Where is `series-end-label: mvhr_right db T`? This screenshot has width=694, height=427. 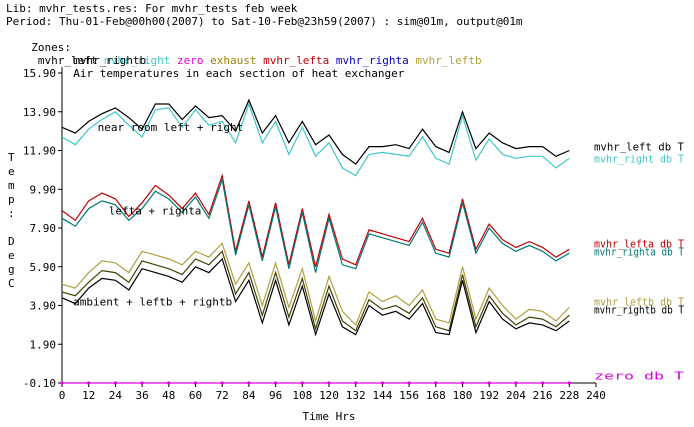
series-end-label: mvhr_right db T is located at coordinates (639, 159).